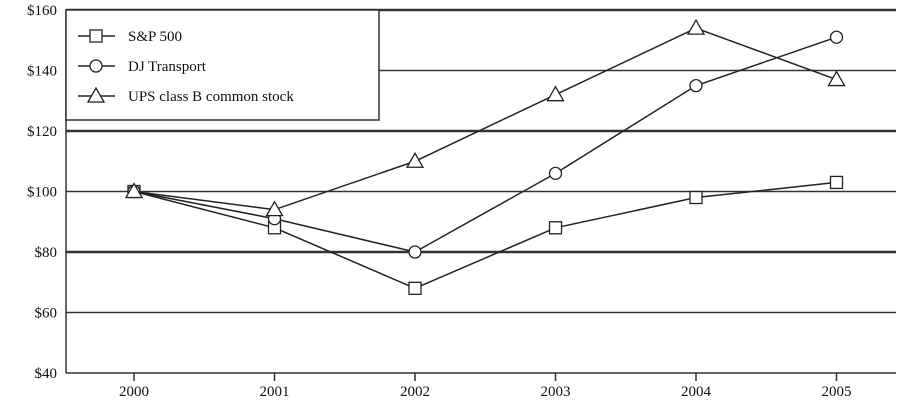 The image size is (899, 403). I want to click on y-tick-label: $40, so click(46, 374).